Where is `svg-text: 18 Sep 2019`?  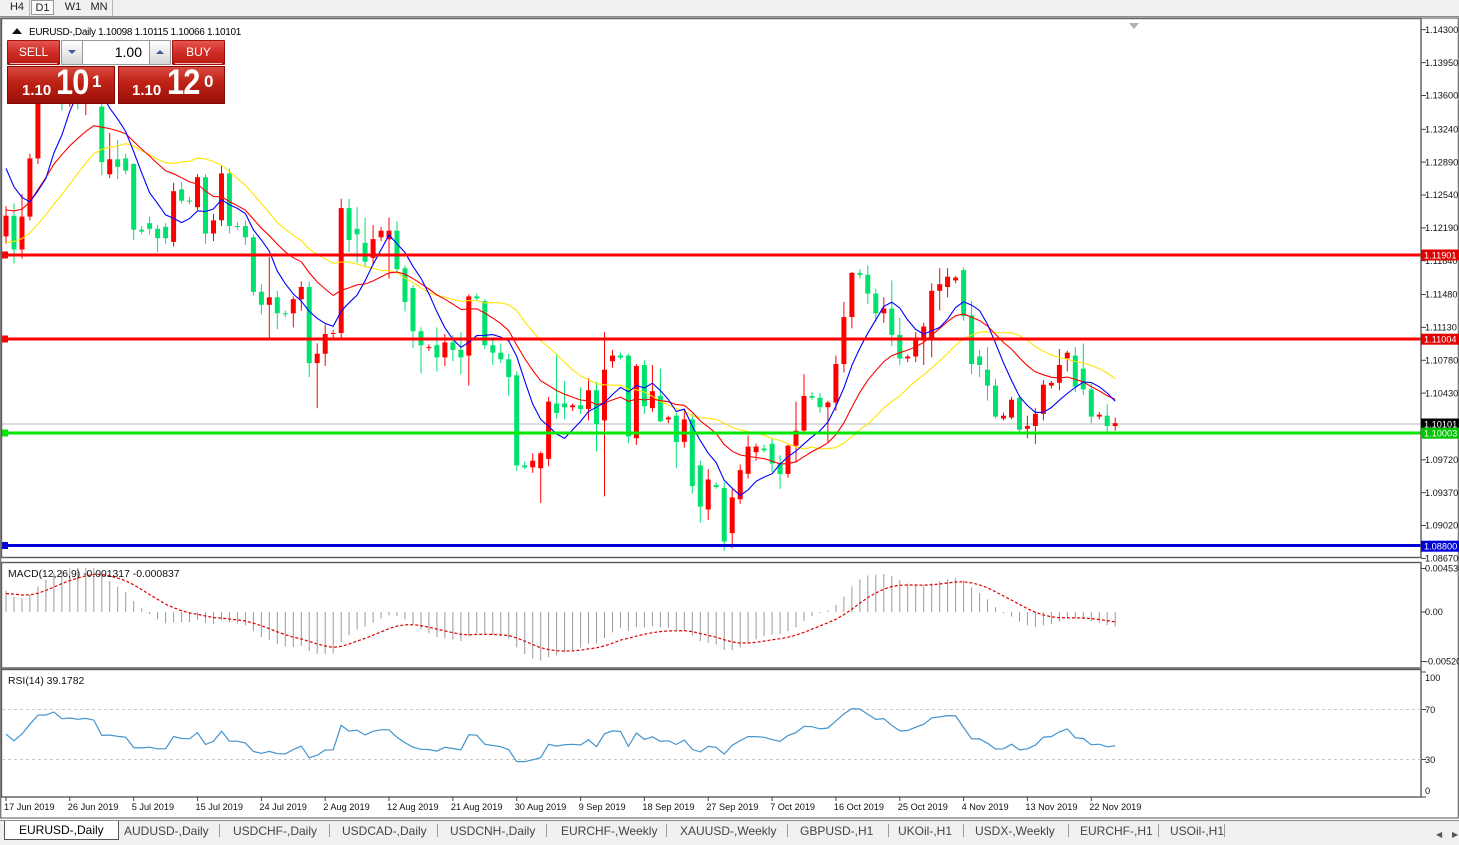
svg-text: 18 Sep 2019 is located at coordinates (668, 807).